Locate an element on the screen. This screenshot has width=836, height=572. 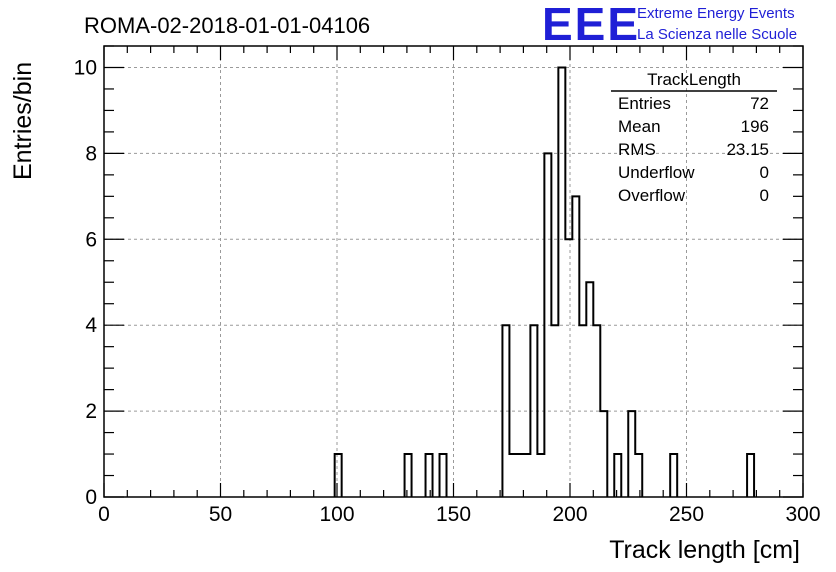
x-tick-label: 100 is located at coordinates (336, 514).